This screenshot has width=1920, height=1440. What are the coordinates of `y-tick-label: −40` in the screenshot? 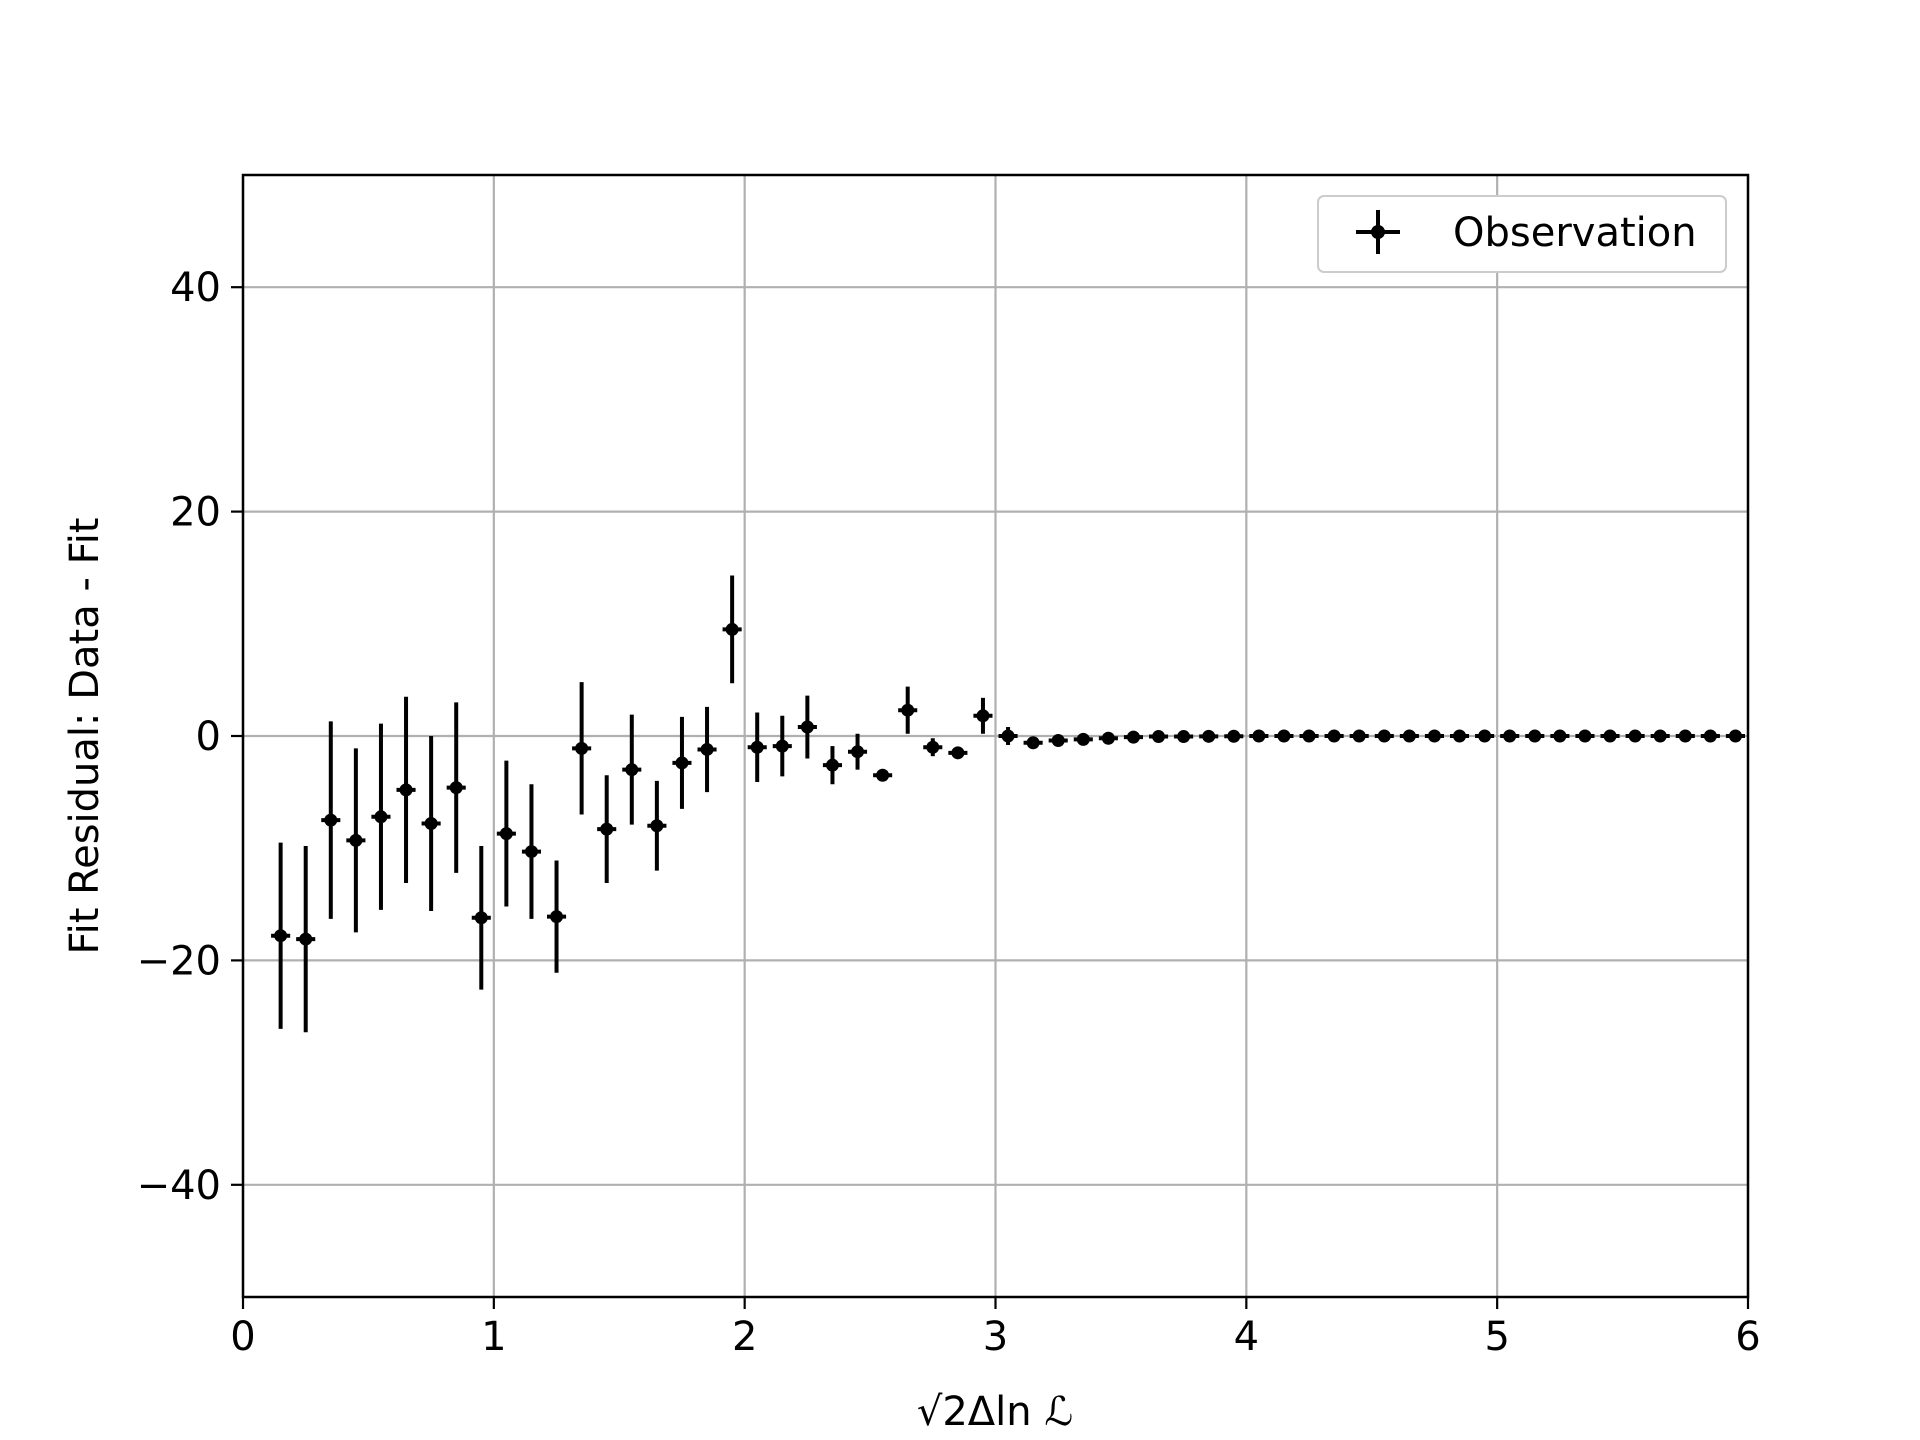 It's located at (179, 1186).